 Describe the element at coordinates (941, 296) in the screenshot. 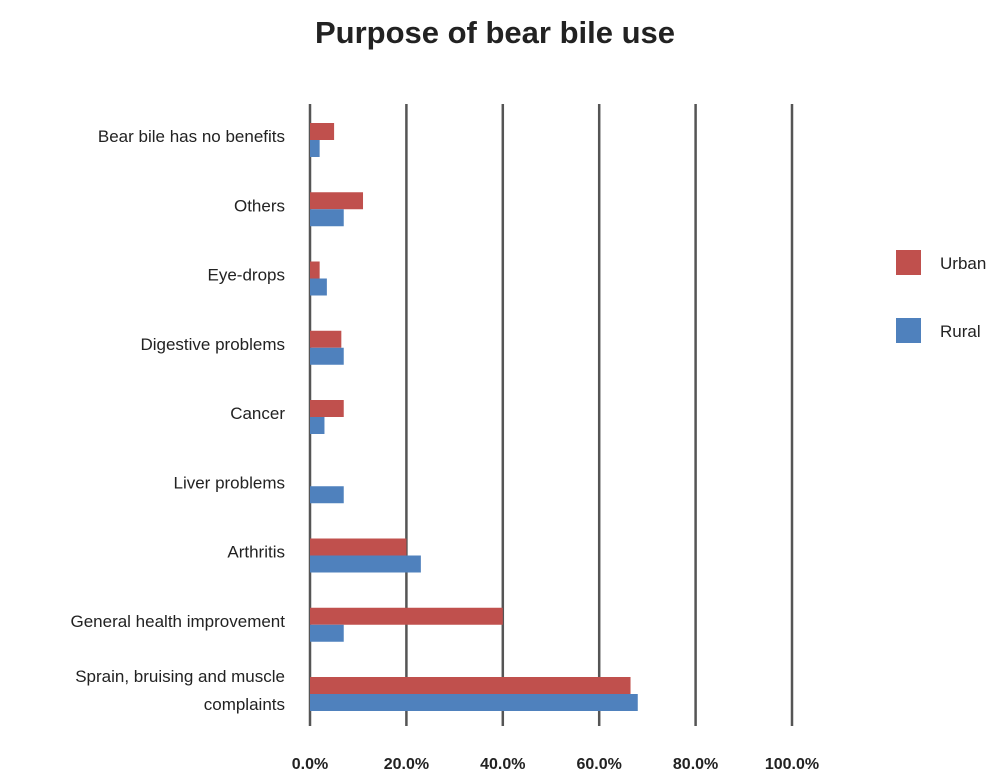

I see `legend: Urban Rural` at that location.